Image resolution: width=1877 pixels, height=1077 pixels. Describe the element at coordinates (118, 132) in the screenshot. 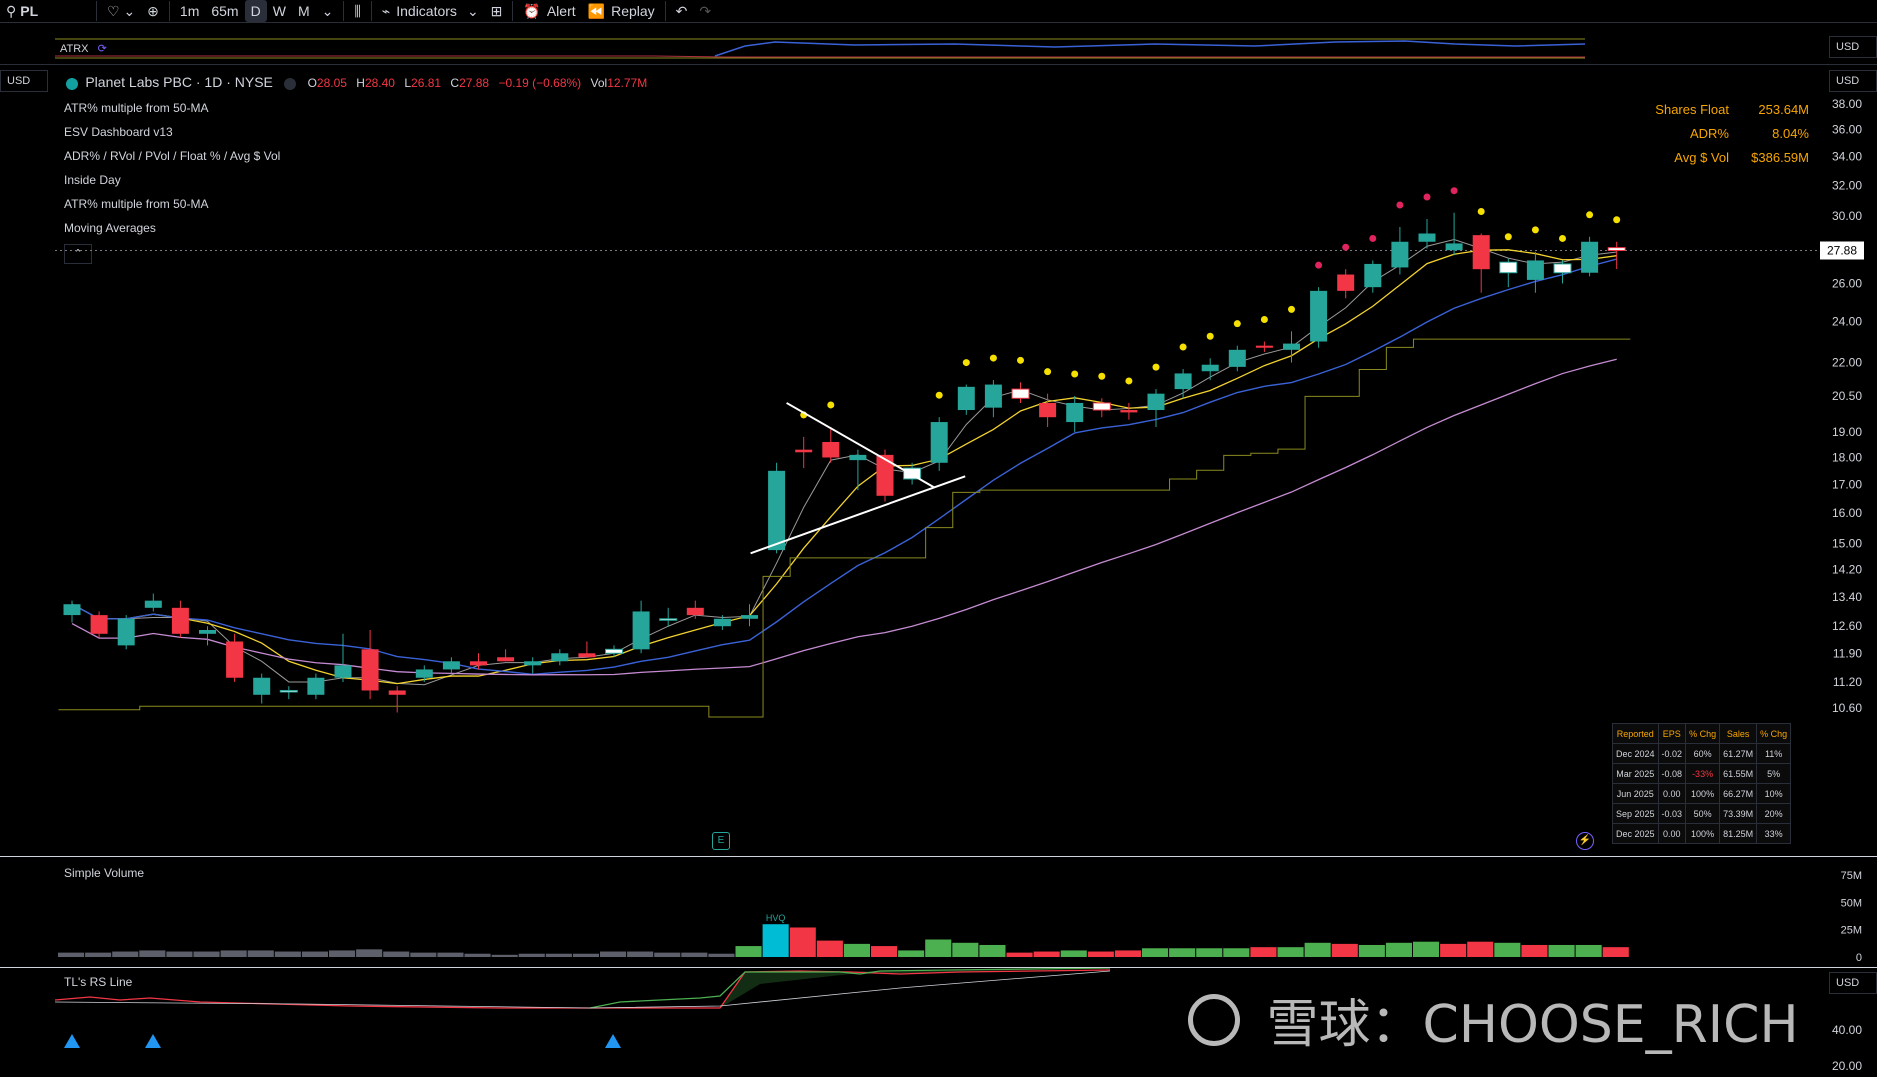

I see `indicator-item: ESV Dashboard v13` at that location.